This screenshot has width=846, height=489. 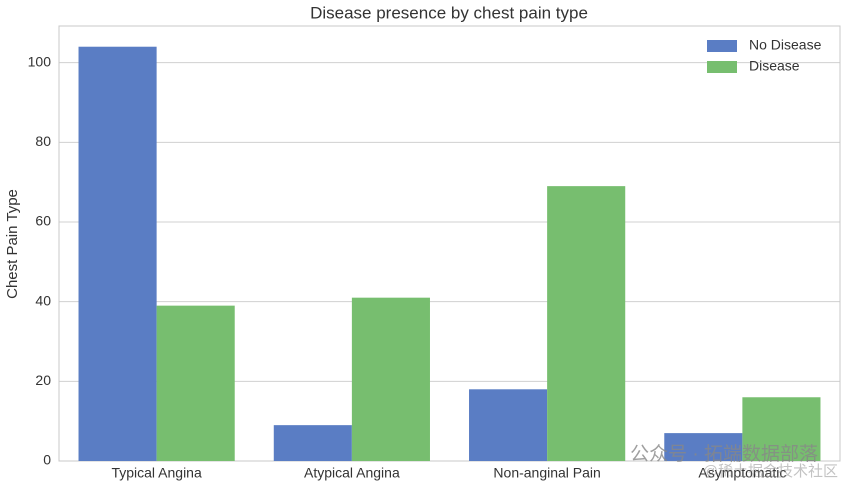 I want to click on x-tick-label: Asymptomatic, so click(x=742, y=473).